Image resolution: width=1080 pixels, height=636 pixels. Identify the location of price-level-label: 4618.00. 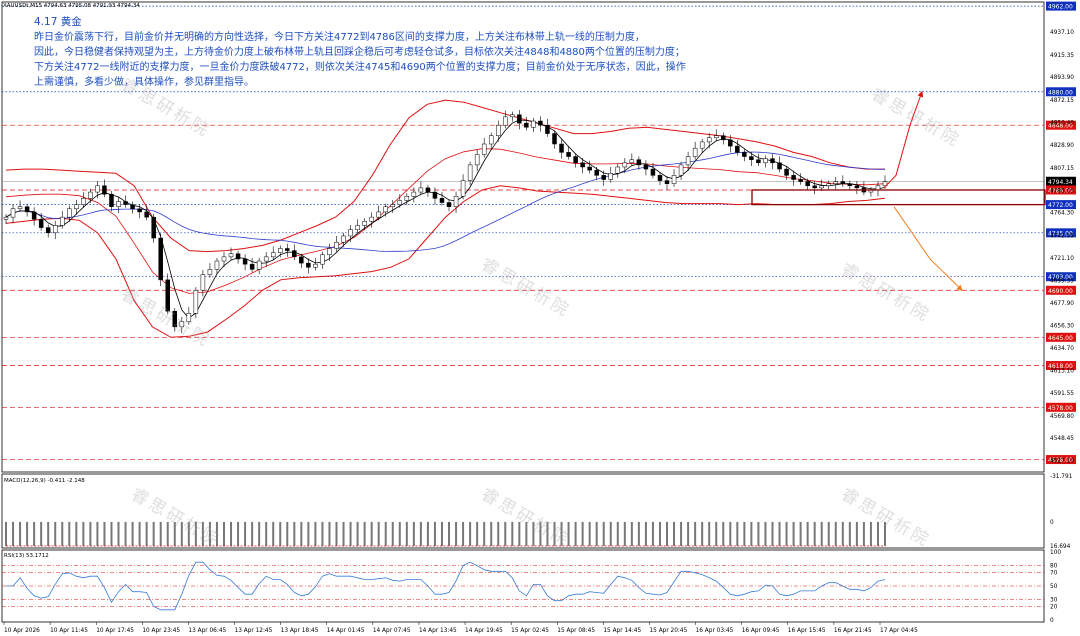
(1060, 366).